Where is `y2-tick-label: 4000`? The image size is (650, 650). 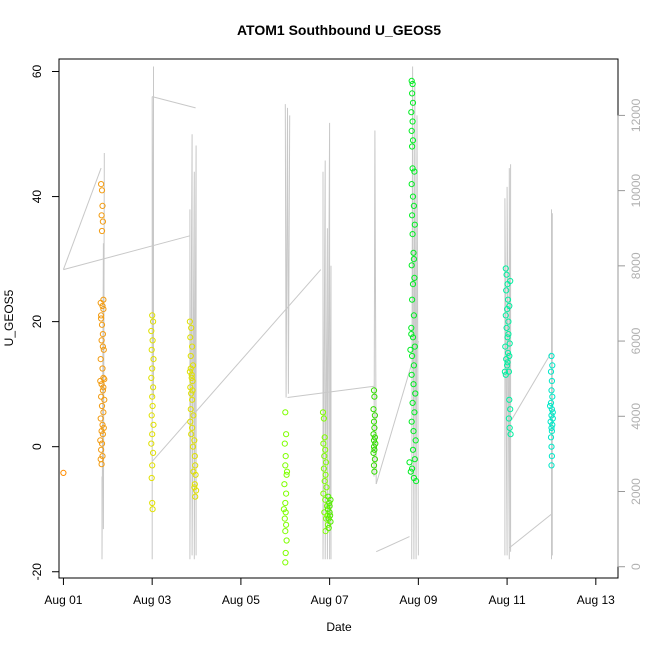 y2-tick-label: 4000 is located at coordinates (636, 416).